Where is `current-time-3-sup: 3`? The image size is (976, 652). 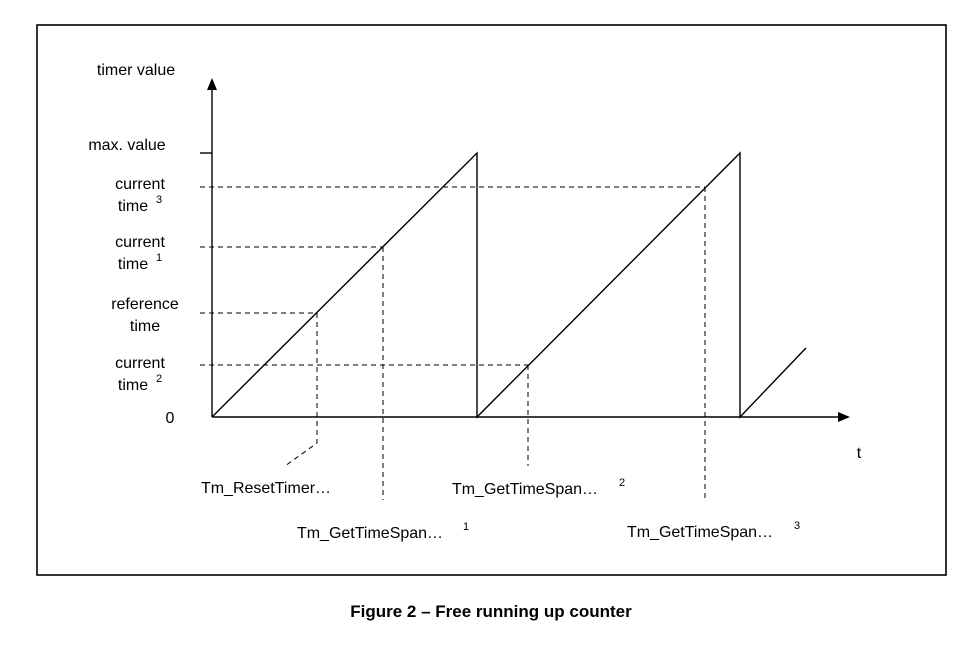 current-time-3-sup: 3 is located at coordinates (159, 200).